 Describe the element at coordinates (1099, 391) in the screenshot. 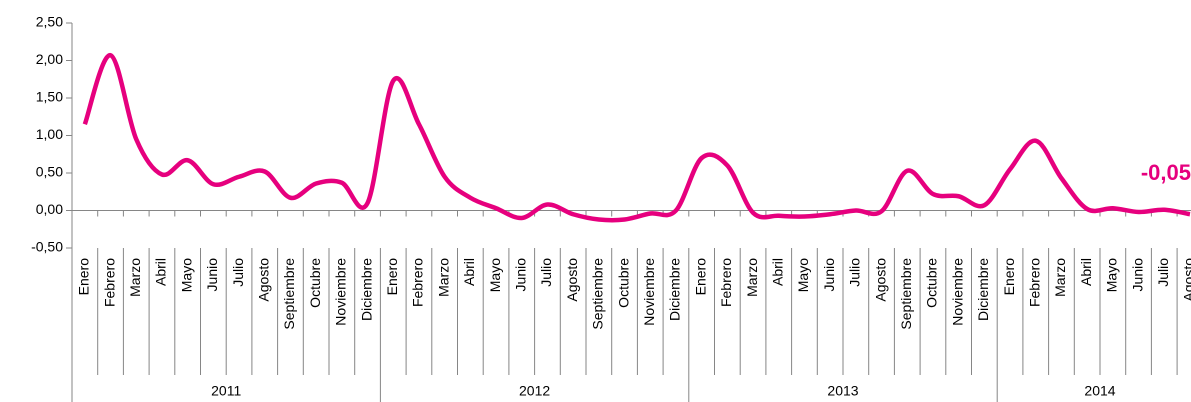

I see `group-label: 2014` at that location.